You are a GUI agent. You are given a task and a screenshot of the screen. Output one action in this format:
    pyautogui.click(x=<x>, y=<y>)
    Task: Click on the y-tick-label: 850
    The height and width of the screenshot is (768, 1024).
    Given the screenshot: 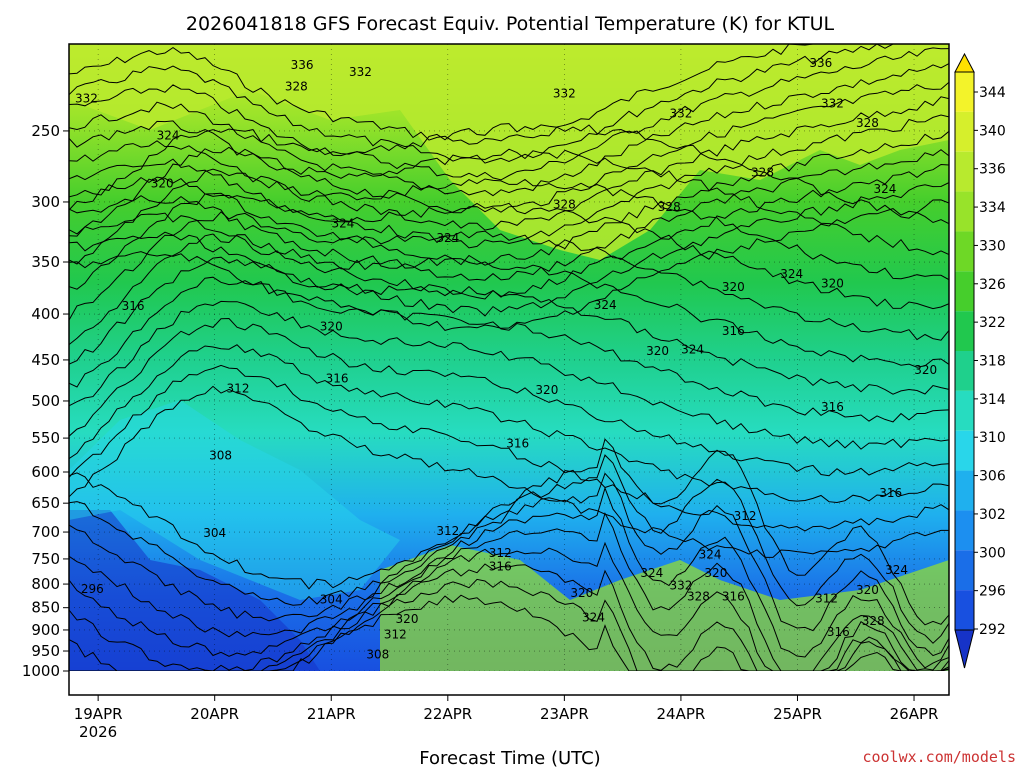 What is the action you would take?
    pyautogui.click(x=45, y=608)
    